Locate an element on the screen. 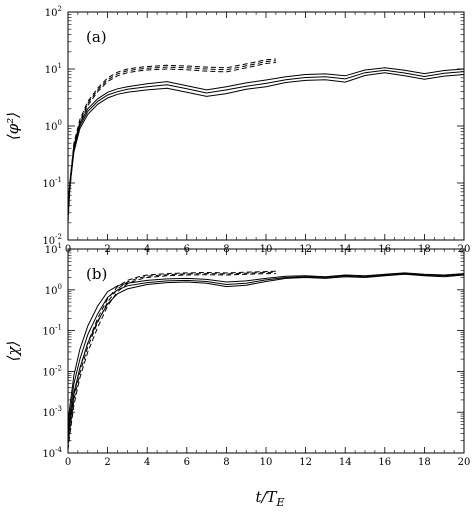 Image resolution: width=474 pixels, height=516 pixels. x-tick-label: 12 is located at coordinates (305, 462).